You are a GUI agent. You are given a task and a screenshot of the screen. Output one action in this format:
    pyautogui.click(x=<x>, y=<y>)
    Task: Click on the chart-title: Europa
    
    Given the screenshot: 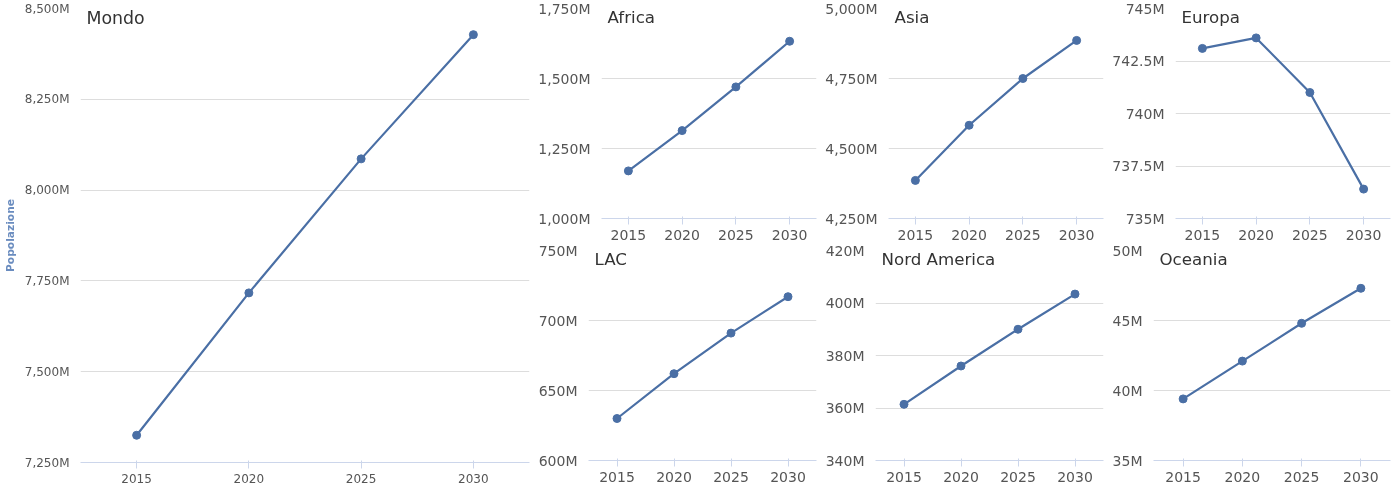 What is the action you would take?
    pyautogui.click(x=1211, y=17)
    